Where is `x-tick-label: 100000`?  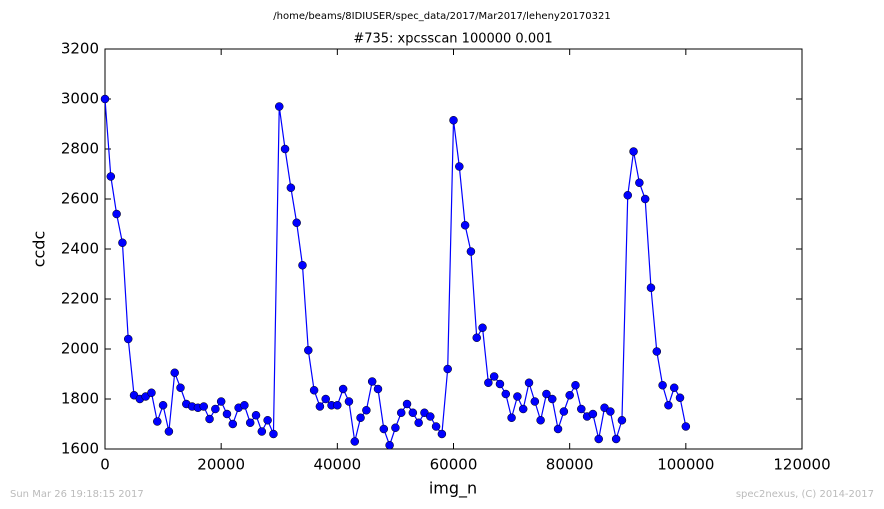
x-tick-label: 100000 is located at coordinates (685, 465).